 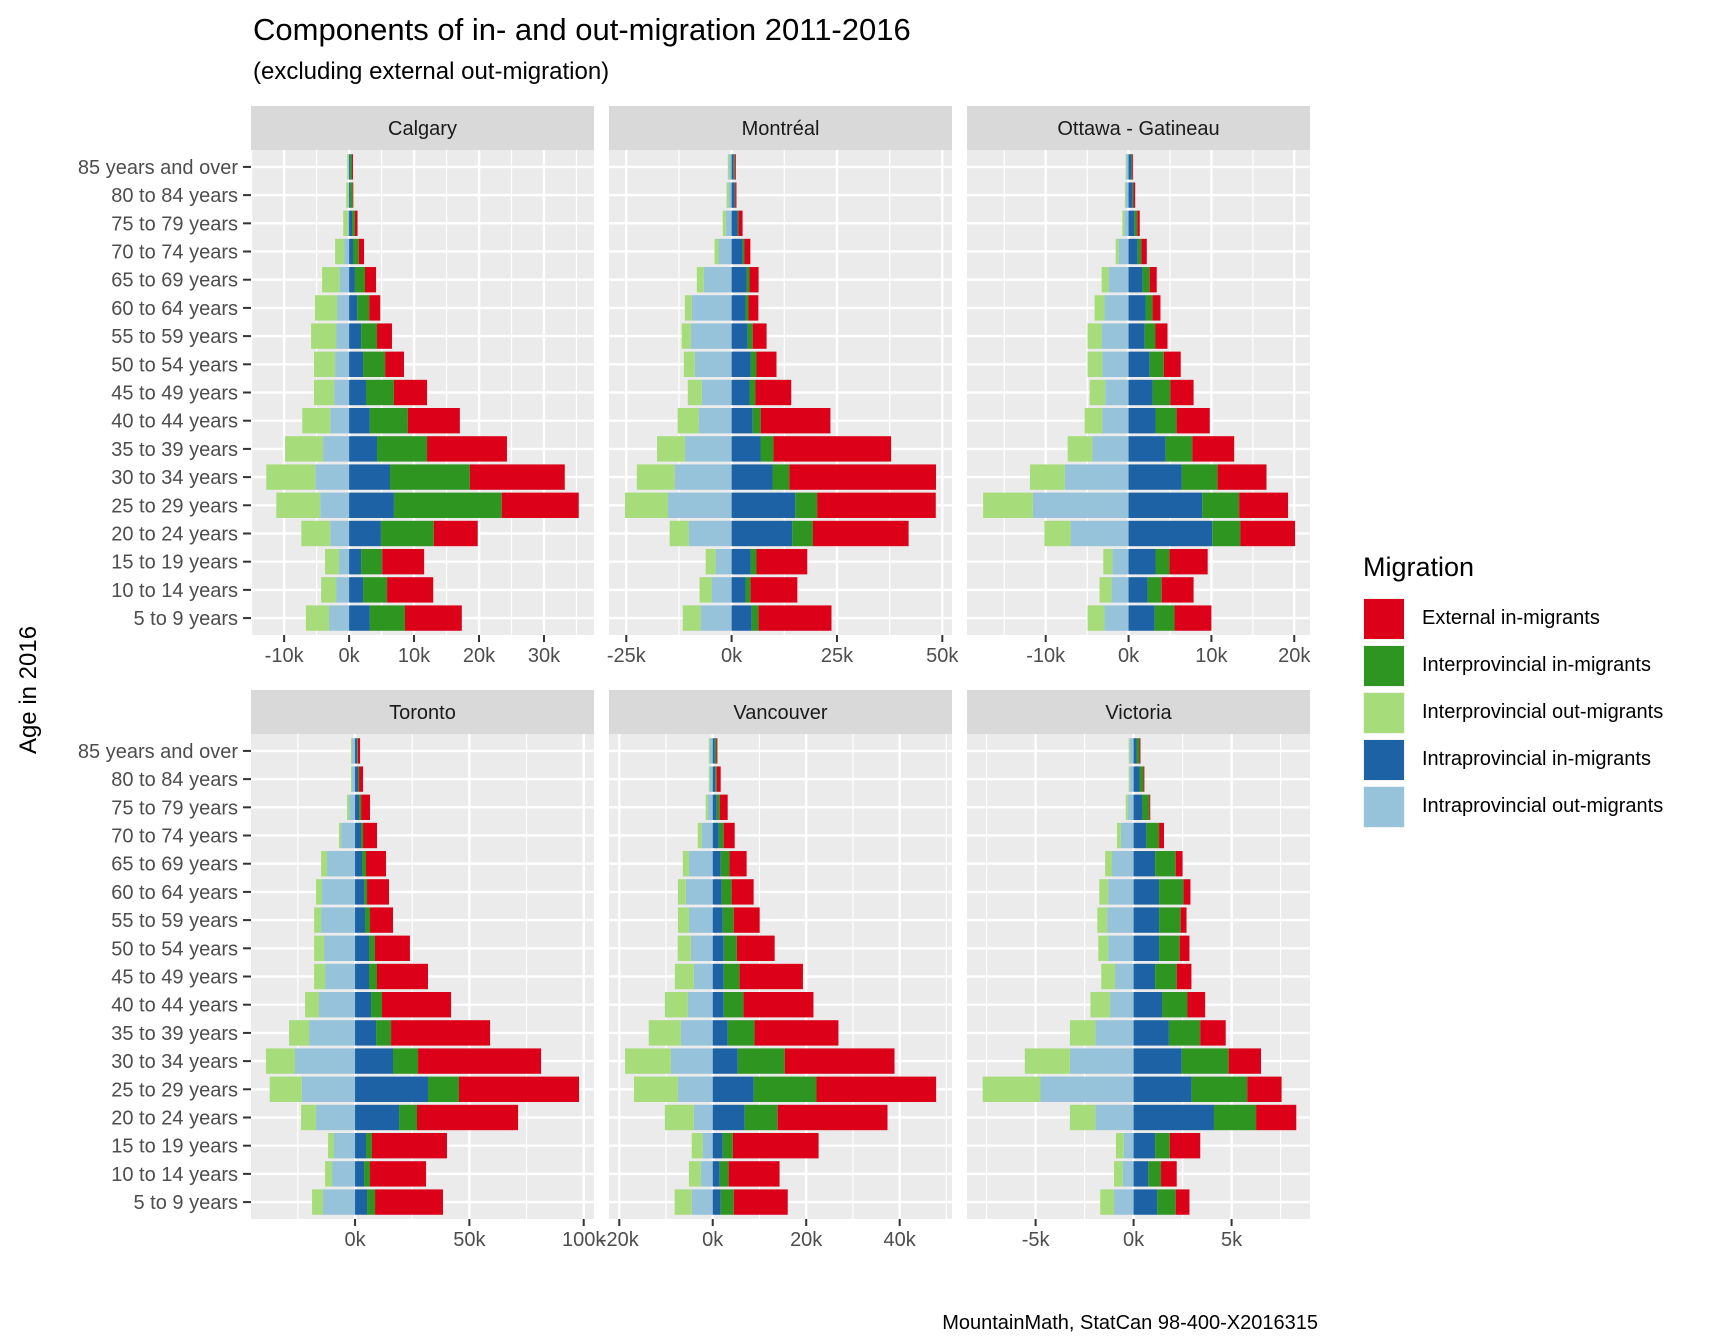 I want to click on legend-label: Interprovincial in-migrants, so click(x=1536, y=665).